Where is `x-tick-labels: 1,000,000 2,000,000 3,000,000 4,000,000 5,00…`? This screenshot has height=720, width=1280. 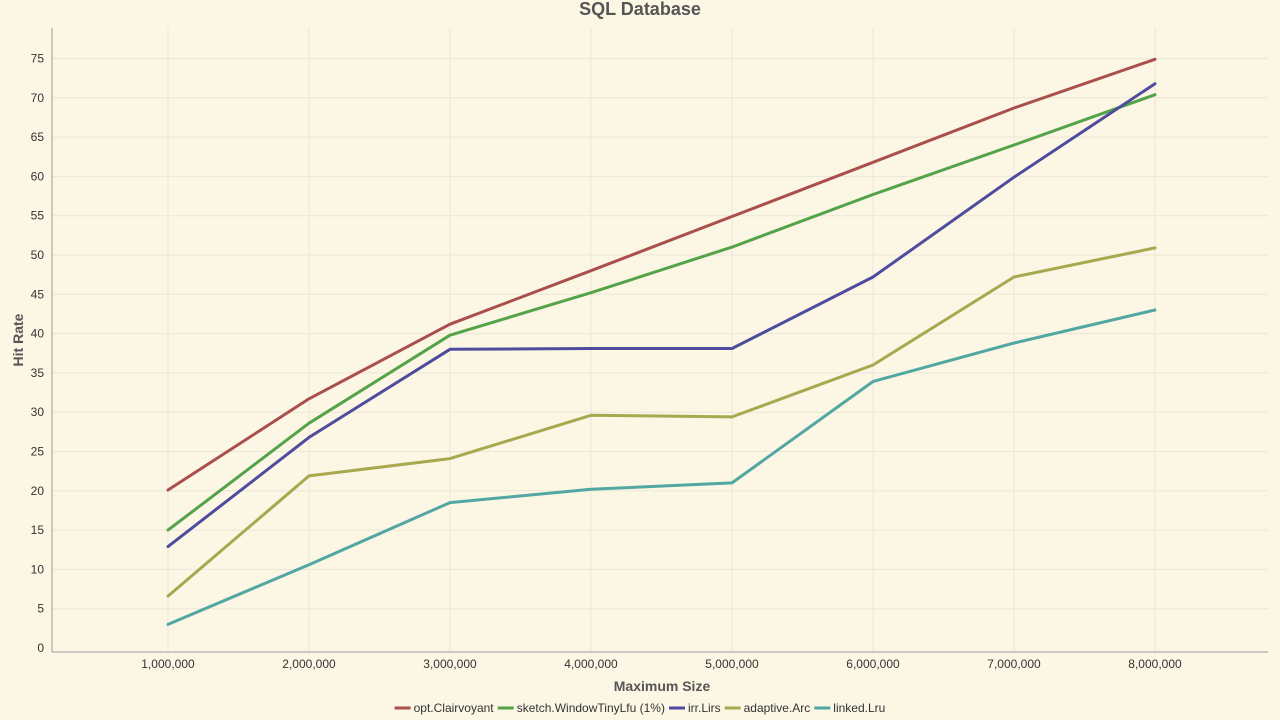
x-tick-labels: 1,000,000 2,000,000 3,000,000 4,000,000 5,00… is located at coordinates (661, 664).